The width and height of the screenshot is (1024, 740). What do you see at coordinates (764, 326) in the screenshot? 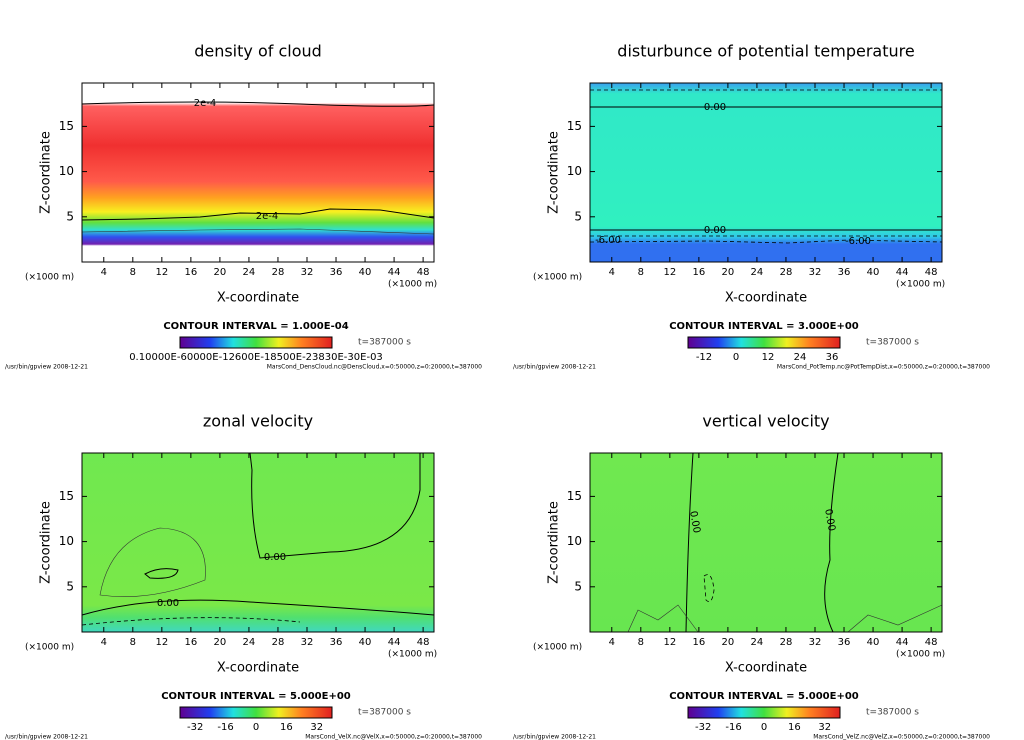
I see `contour-interval: CONTOUR INTERVAL = 3.000E+00` at bounding box center [764, 326].